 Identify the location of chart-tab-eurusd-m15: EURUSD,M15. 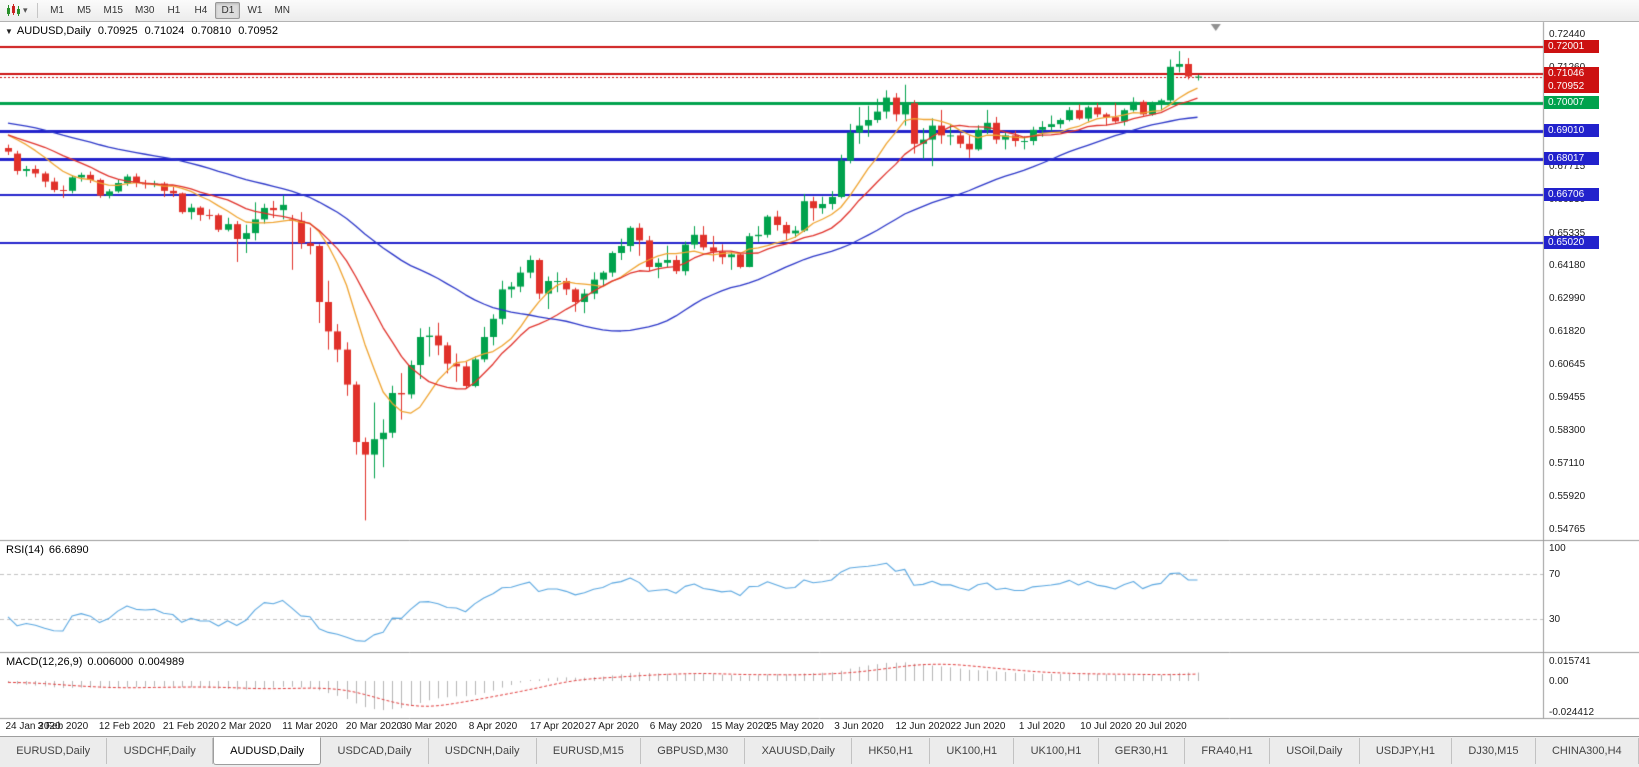
(589, 751).